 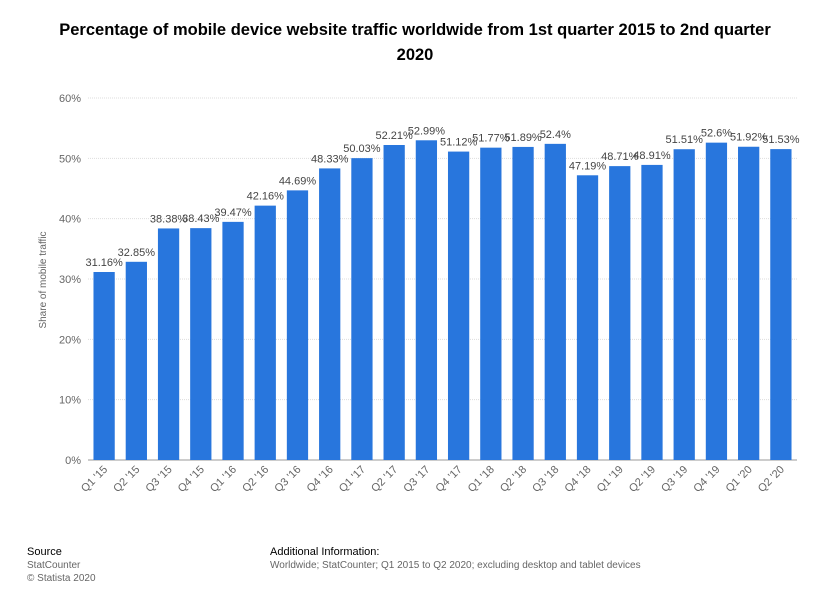 What do you see at coordinates (384, 479) in the screenshot?
I see `x-tick-label: Q2 '17` at bounding box center [384, 479].